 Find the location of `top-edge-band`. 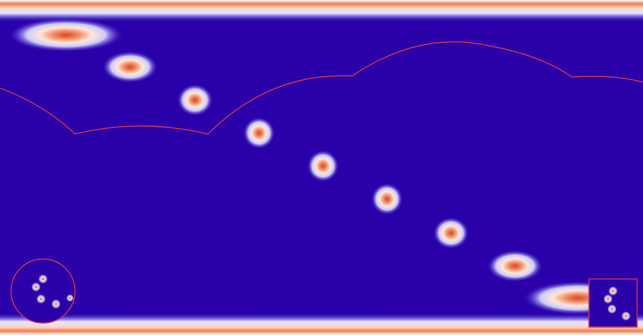

top-edge-band is located at coordinates (321, 11).